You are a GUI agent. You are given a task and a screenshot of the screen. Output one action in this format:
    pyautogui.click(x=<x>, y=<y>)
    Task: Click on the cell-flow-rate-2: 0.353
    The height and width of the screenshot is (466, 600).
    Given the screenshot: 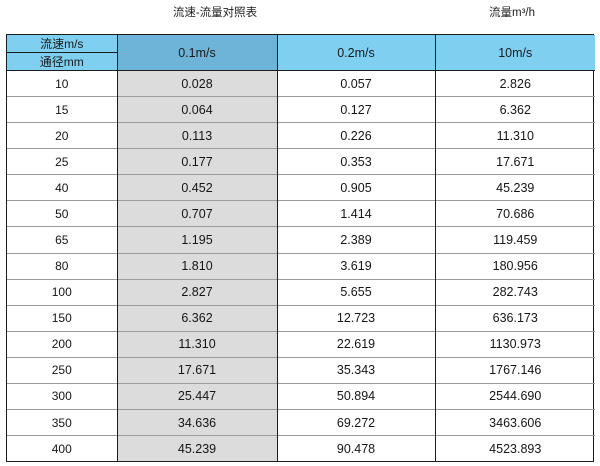 What is the action you would take?
    pyautogui.click(x=356, y=161)
    